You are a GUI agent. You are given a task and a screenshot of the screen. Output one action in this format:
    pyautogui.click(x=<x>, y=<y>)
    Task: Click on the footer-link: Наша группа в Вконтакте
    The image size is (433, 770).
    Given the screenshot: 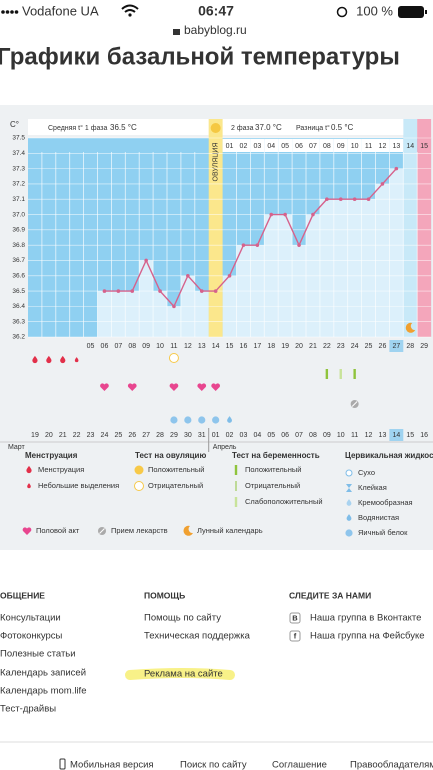 What is the action you would take?
    pyautogui.click(x=365, y=618)
    